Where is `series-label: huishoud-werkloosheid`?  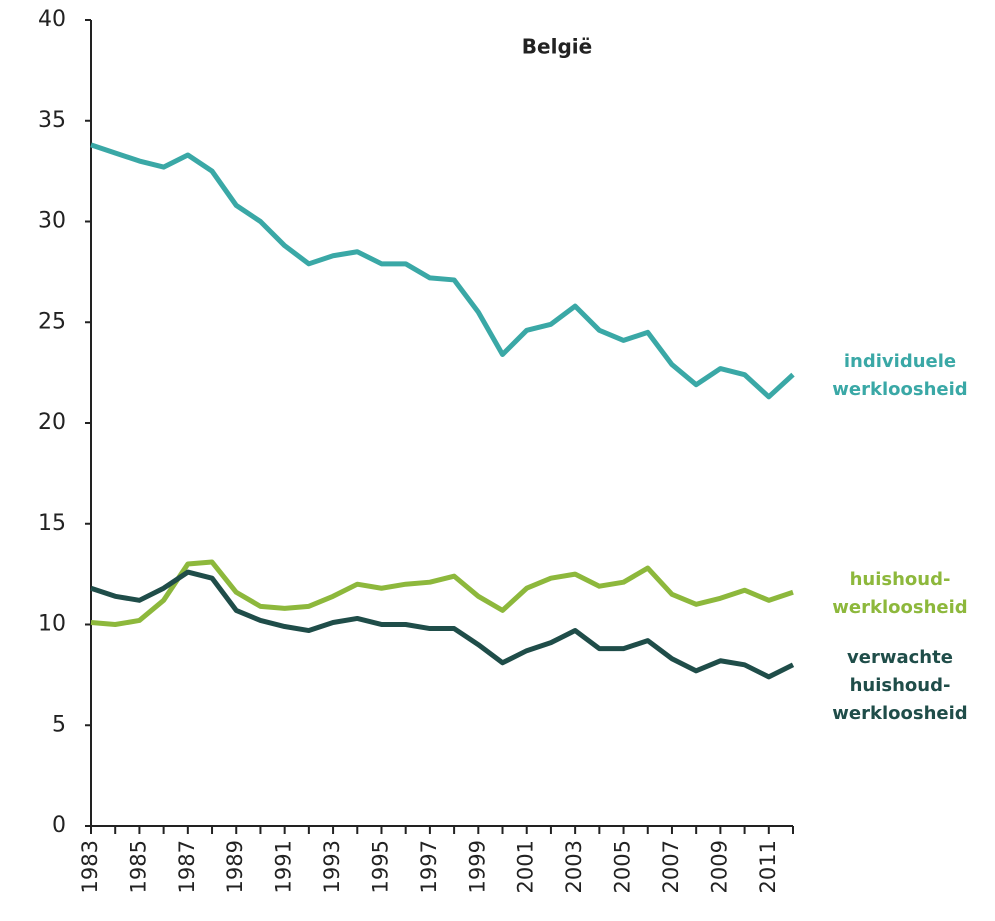 series-label: huishoud-werkloosheid is located at coordinates (899, 593).